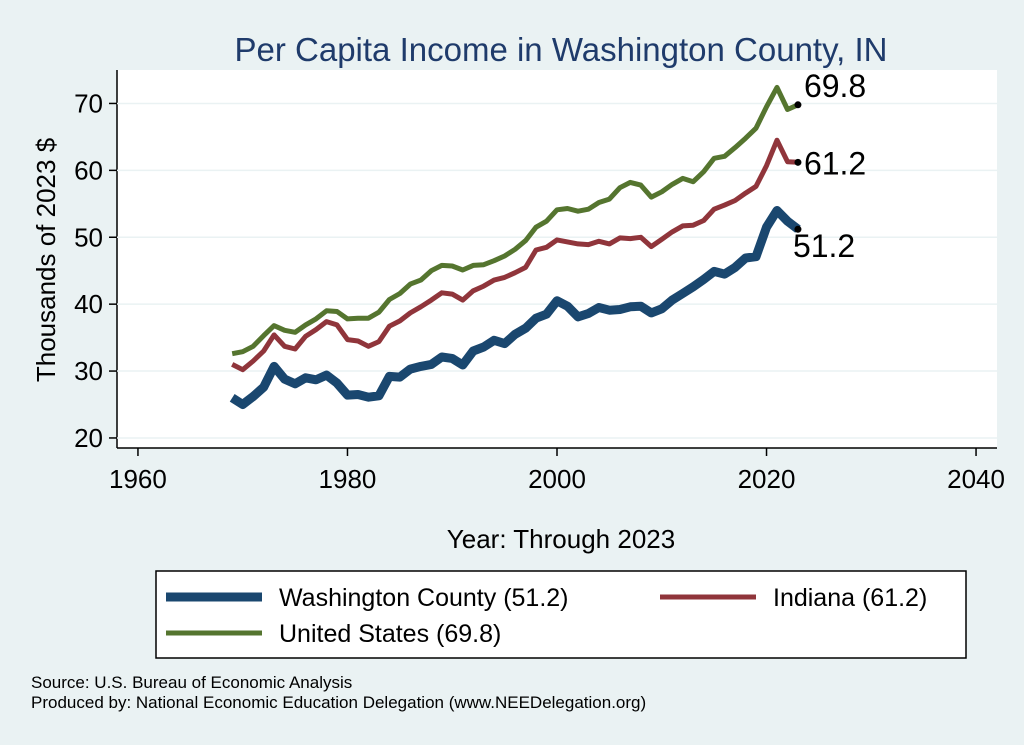 This screenshot has height=745, width=1024. What do you see at coordinates (138, 479) in the screenshot?
I see `x-tick-label: 1960` at bounding box center [138, 479].